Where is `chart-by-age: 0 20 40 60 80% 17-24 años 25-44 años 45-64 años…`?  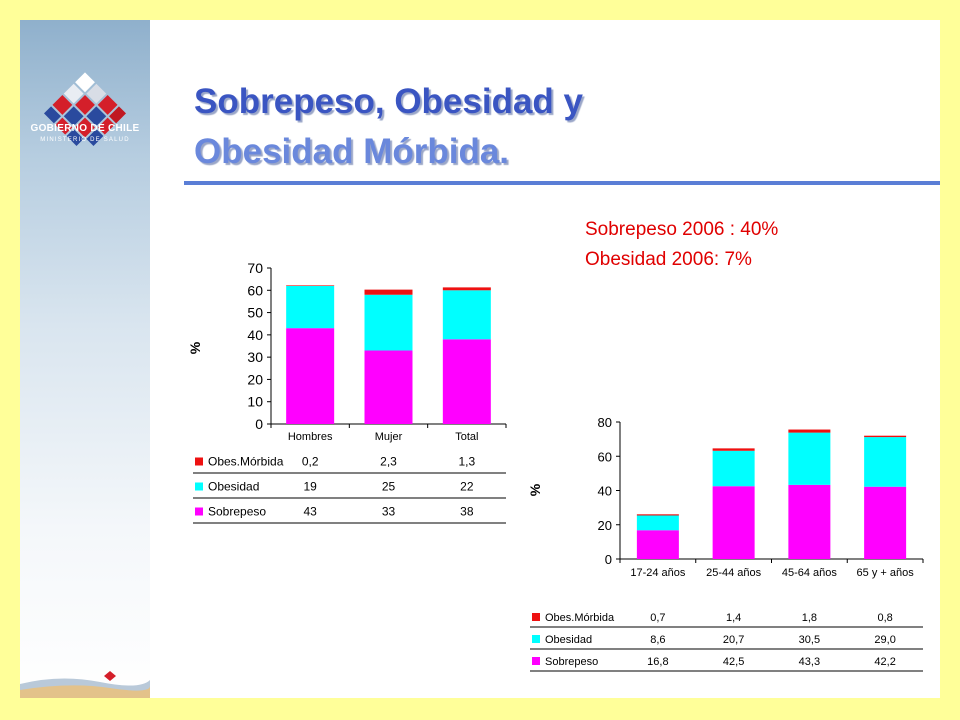
chart-by-age: 0 20 40 60 80% 17-24 años 25-44 años 45-64 años… is located at coordinates (725, 543).